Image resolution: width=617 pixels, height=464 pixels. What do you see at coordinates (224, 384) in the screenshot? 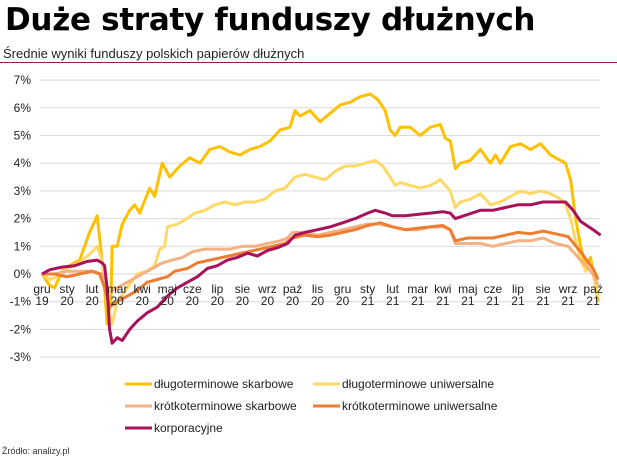
I see `legend-label: długoterminowe skarbowe` at bounding box center [224, 384].